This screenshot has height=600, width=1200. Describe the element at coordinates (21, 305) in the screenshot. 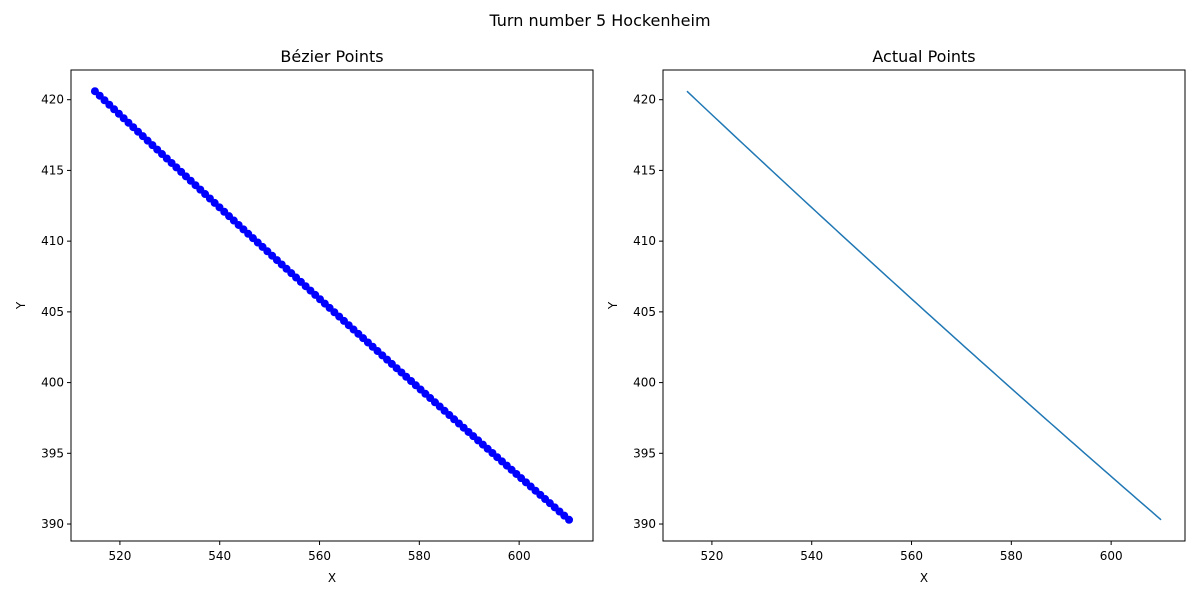

I see `bezier-y-axis-label: Y` at that location.